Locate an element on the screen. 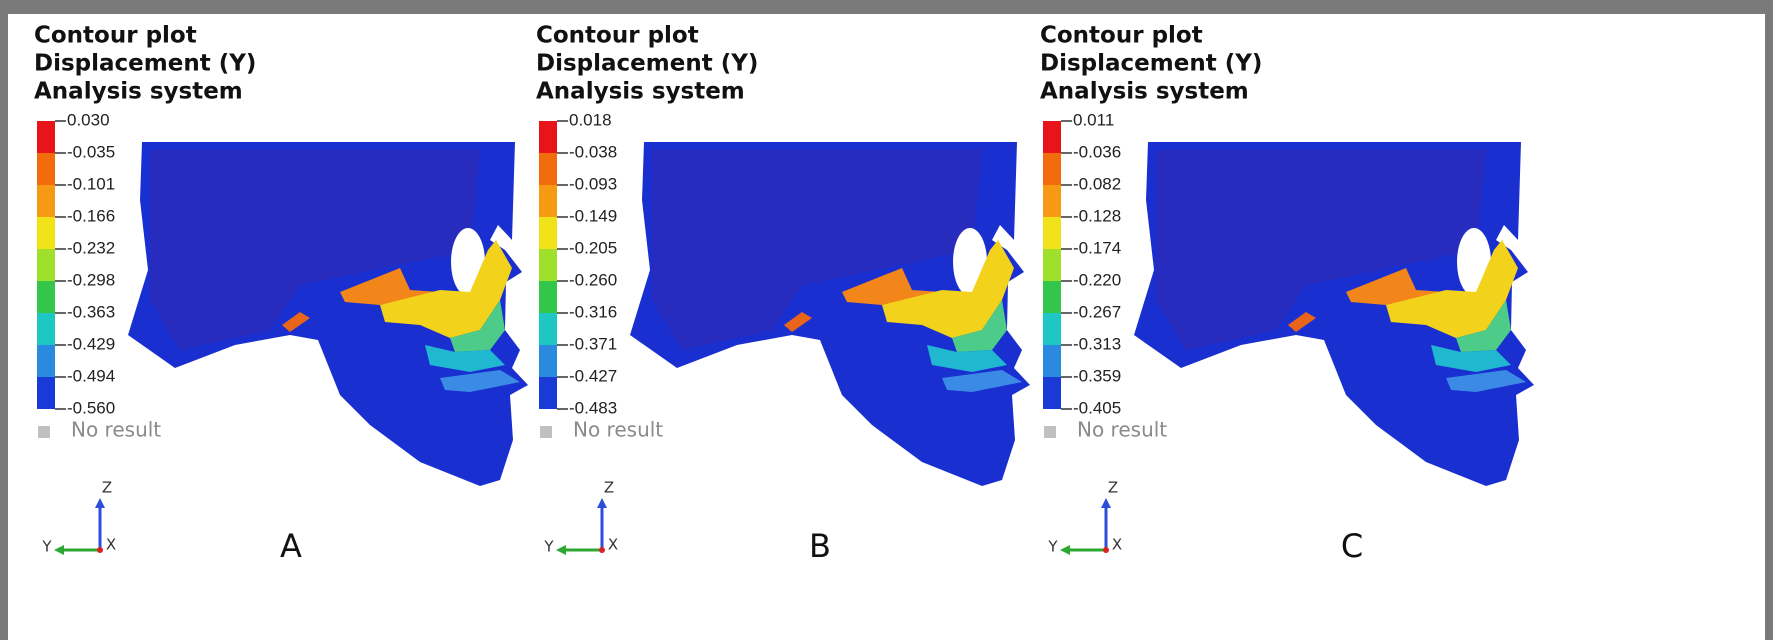  colorbar-tick-label: -0.267 is located at coordinates (1097, 311).